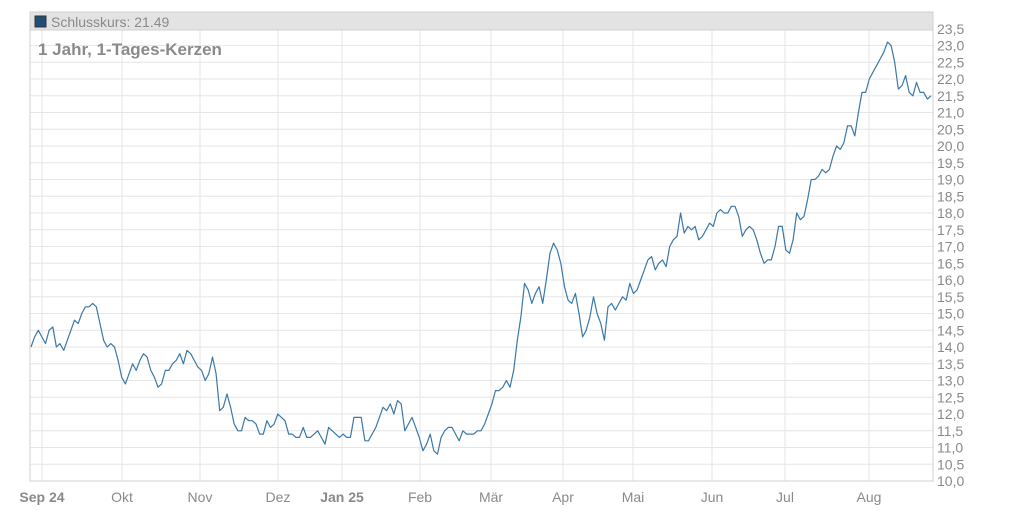 The image size is (1024, 512). What do you see at coordinates (950, 163) in the screenshot?
I see `y-tick-label: 19,5` at bounding box center [950, 163].